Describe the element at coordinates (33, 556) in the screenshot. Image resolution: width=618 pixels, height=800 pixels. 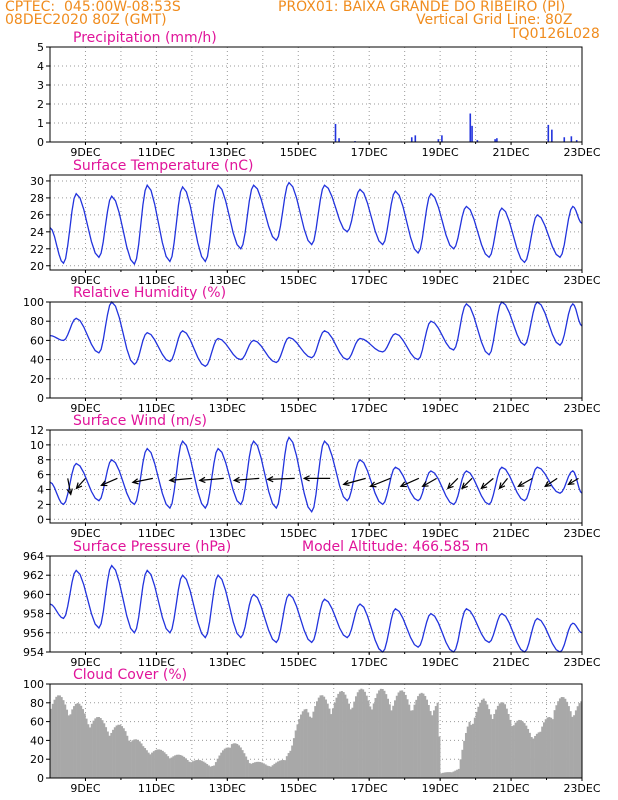
I see `y-tick-label: 964` at that location.